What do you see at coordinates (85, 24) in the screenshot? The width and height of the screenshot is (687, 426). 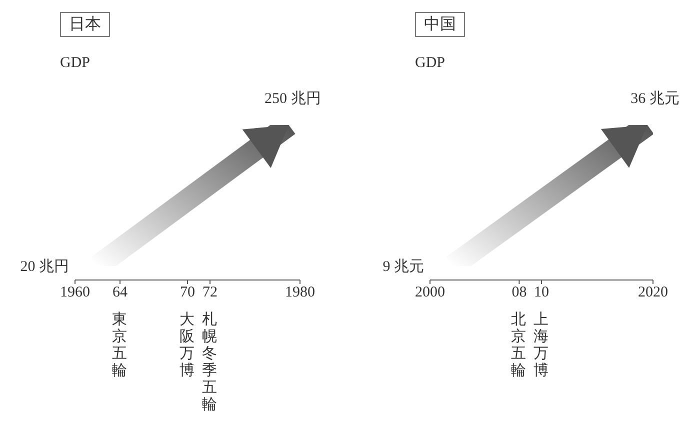 I see `chart-title: 日本` at bounding box center [85, 24].